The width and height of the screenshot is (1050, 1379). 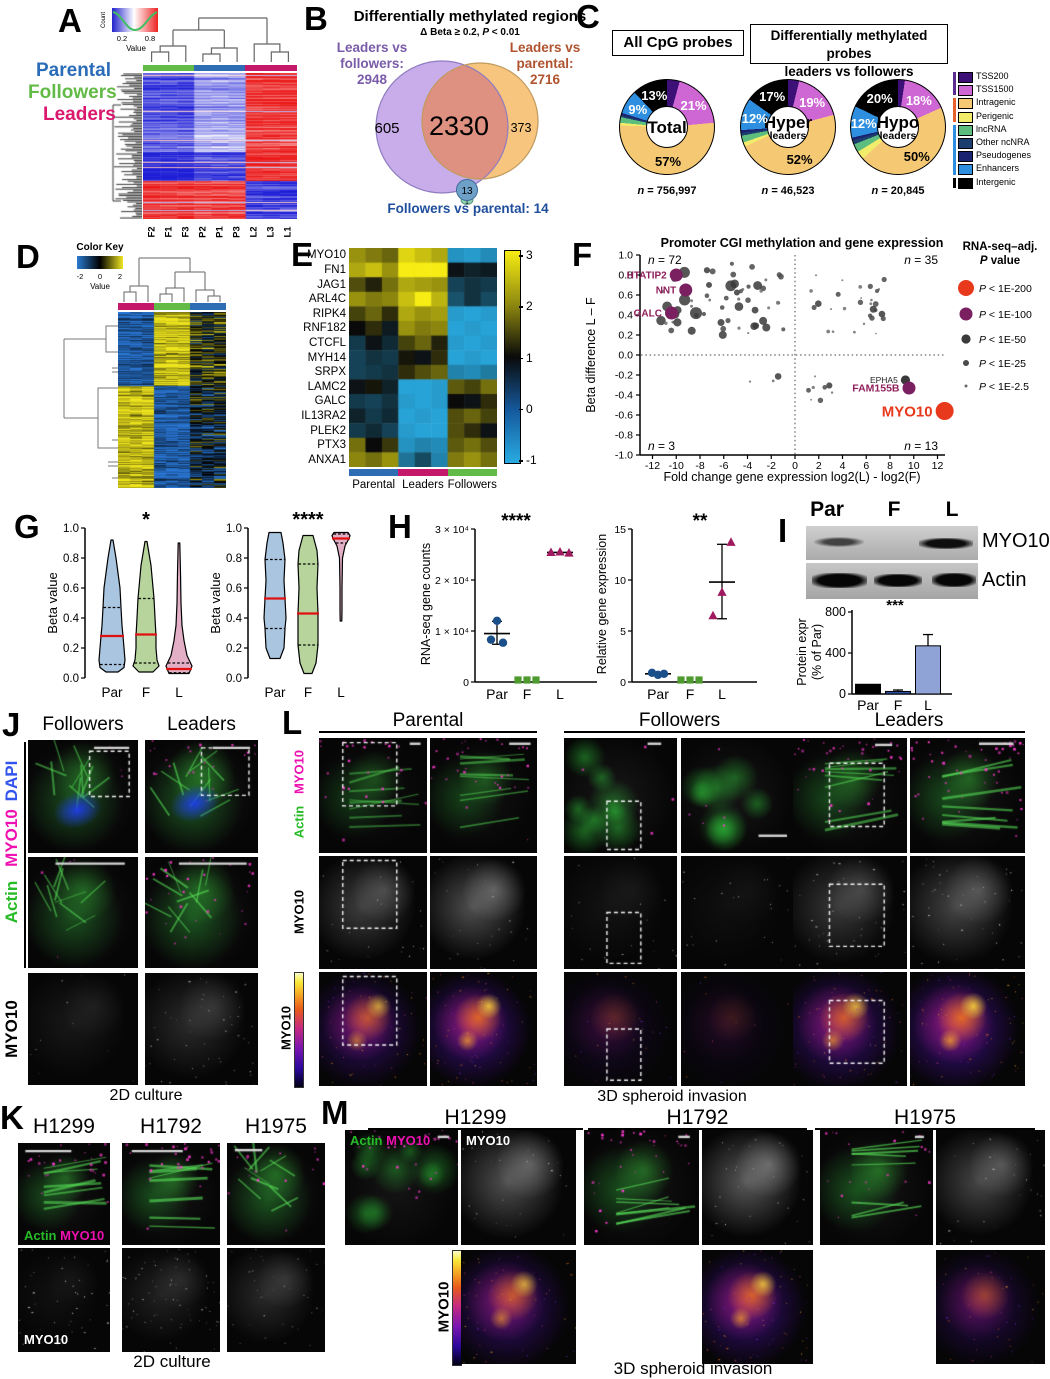 What do you see at coordinates (652, 466) in the screenshot?
I see `svg-text: -12` at bounding box center [652, 466].